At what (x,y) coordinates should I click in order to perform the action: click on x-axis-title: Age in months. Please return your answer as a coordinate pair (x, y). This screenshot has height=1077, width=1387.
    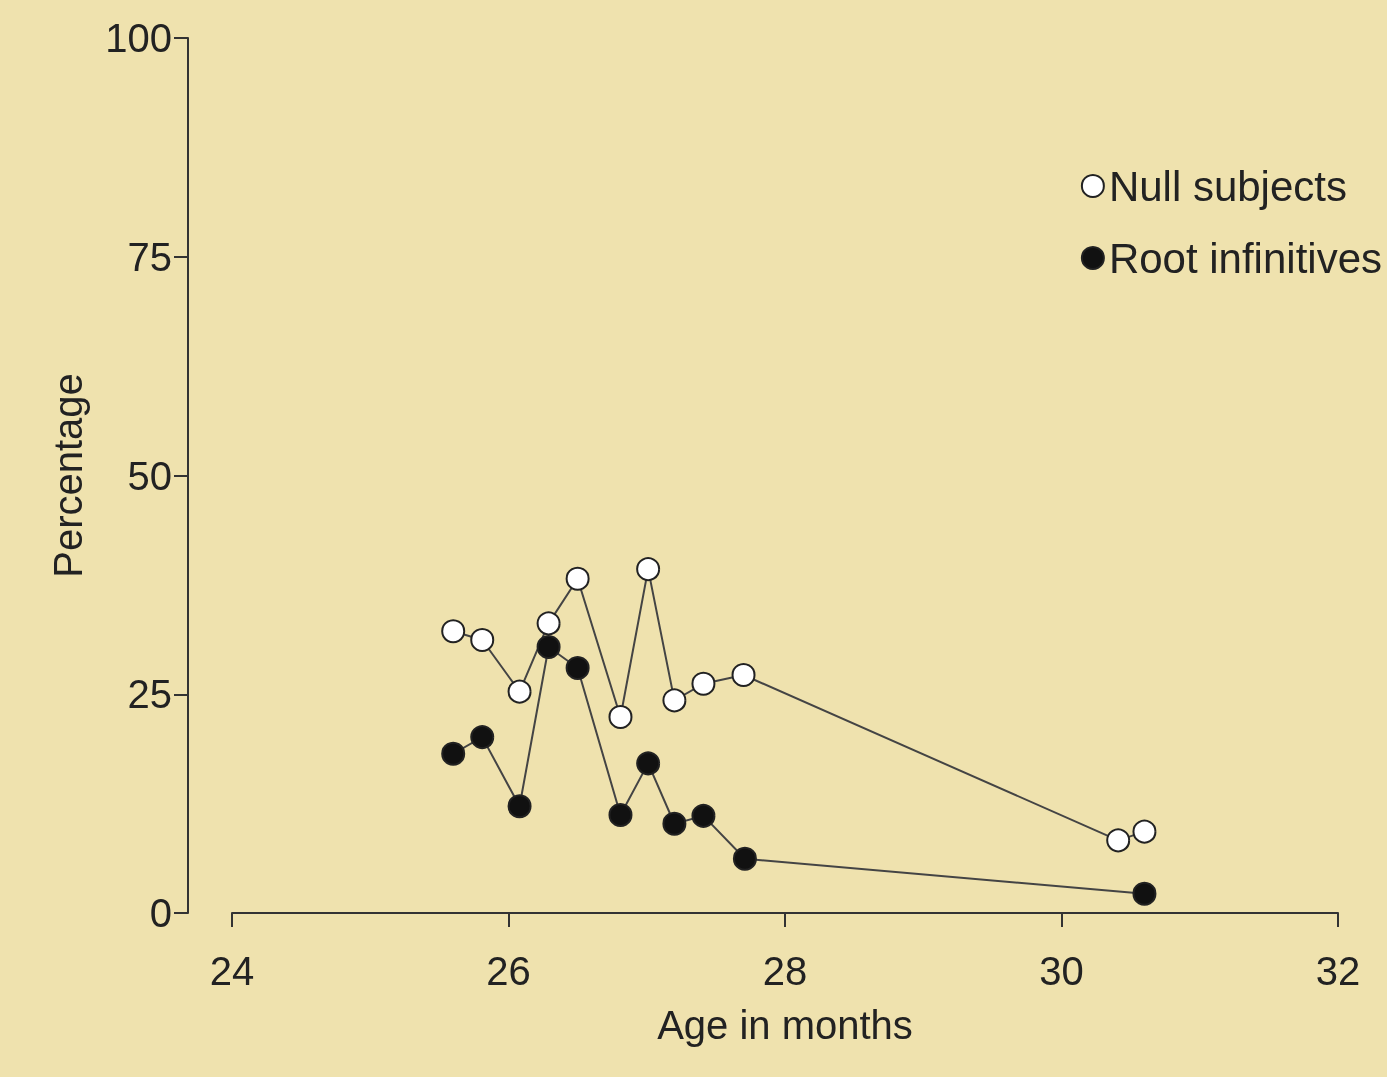
    Looking at the image, I should click on (785, 1025).